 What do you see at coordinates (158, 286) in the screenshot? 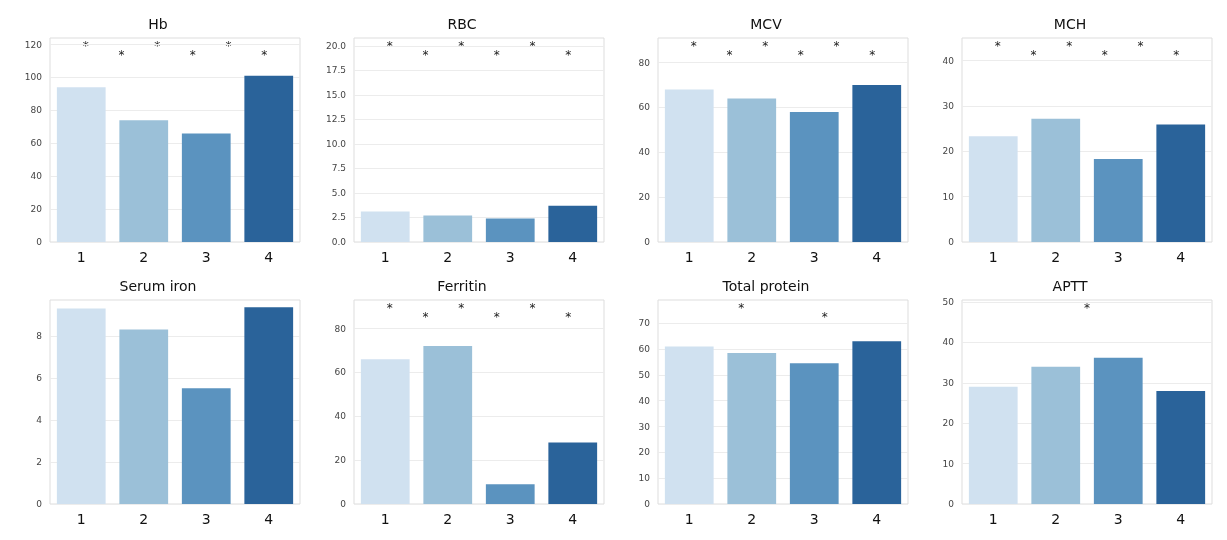
I see `chart-title: Serum iron` at bounding box center [158, 286].